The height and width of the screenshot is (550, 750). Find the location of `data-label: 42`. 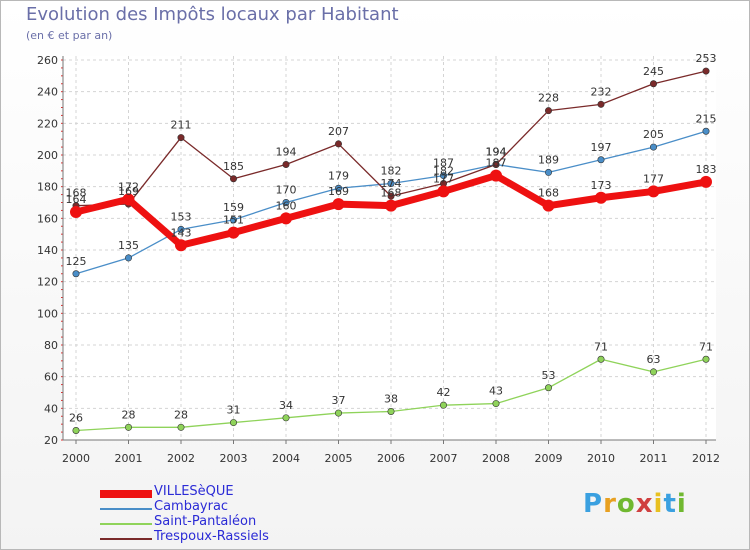

data-label: 42 is located at coordinates (444, 392).